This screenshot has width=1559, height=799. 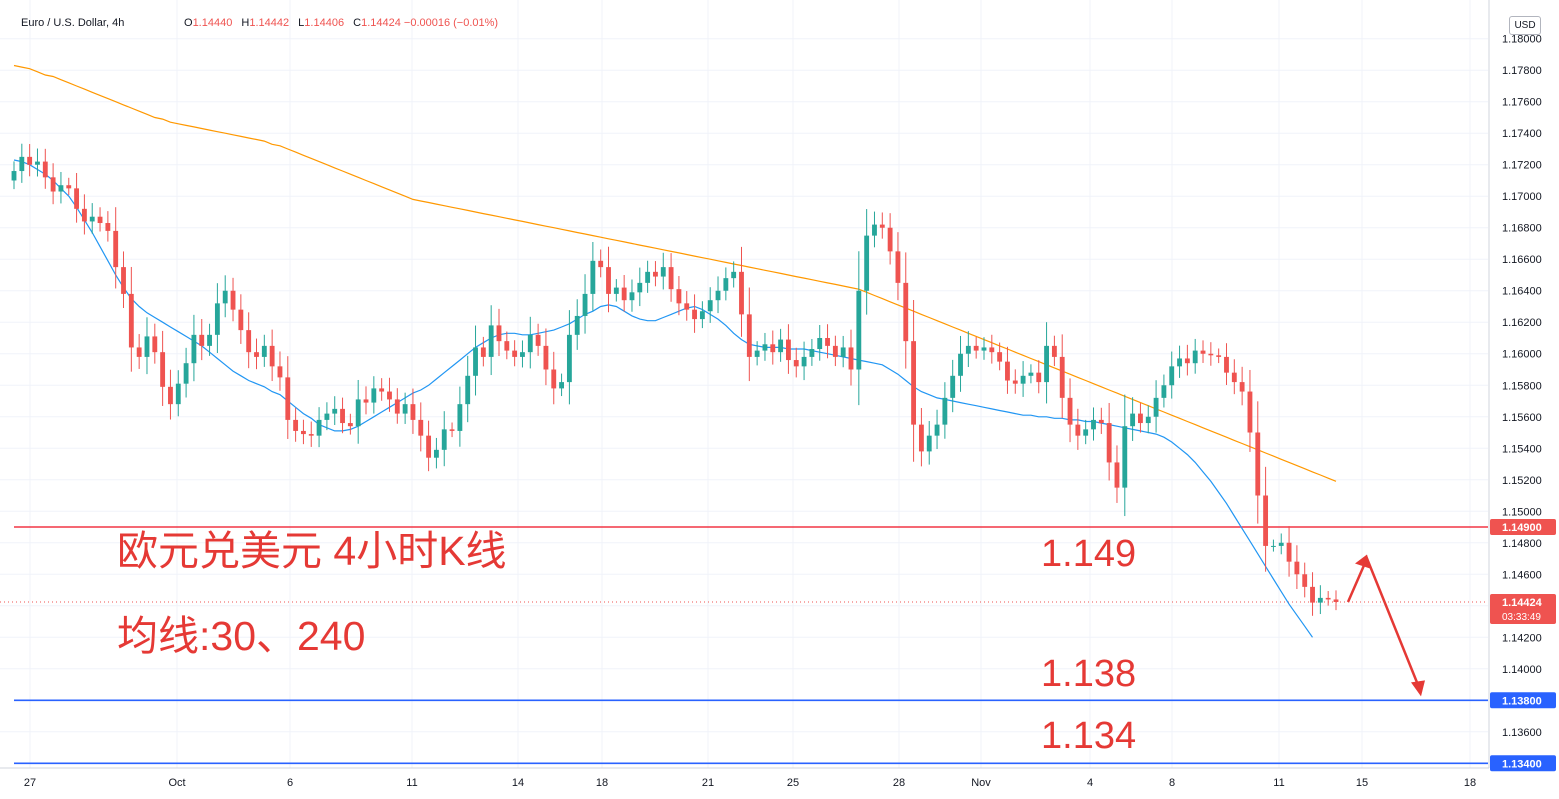 I want to click on x-tick-label: 4, so click(x=1090, y=783).